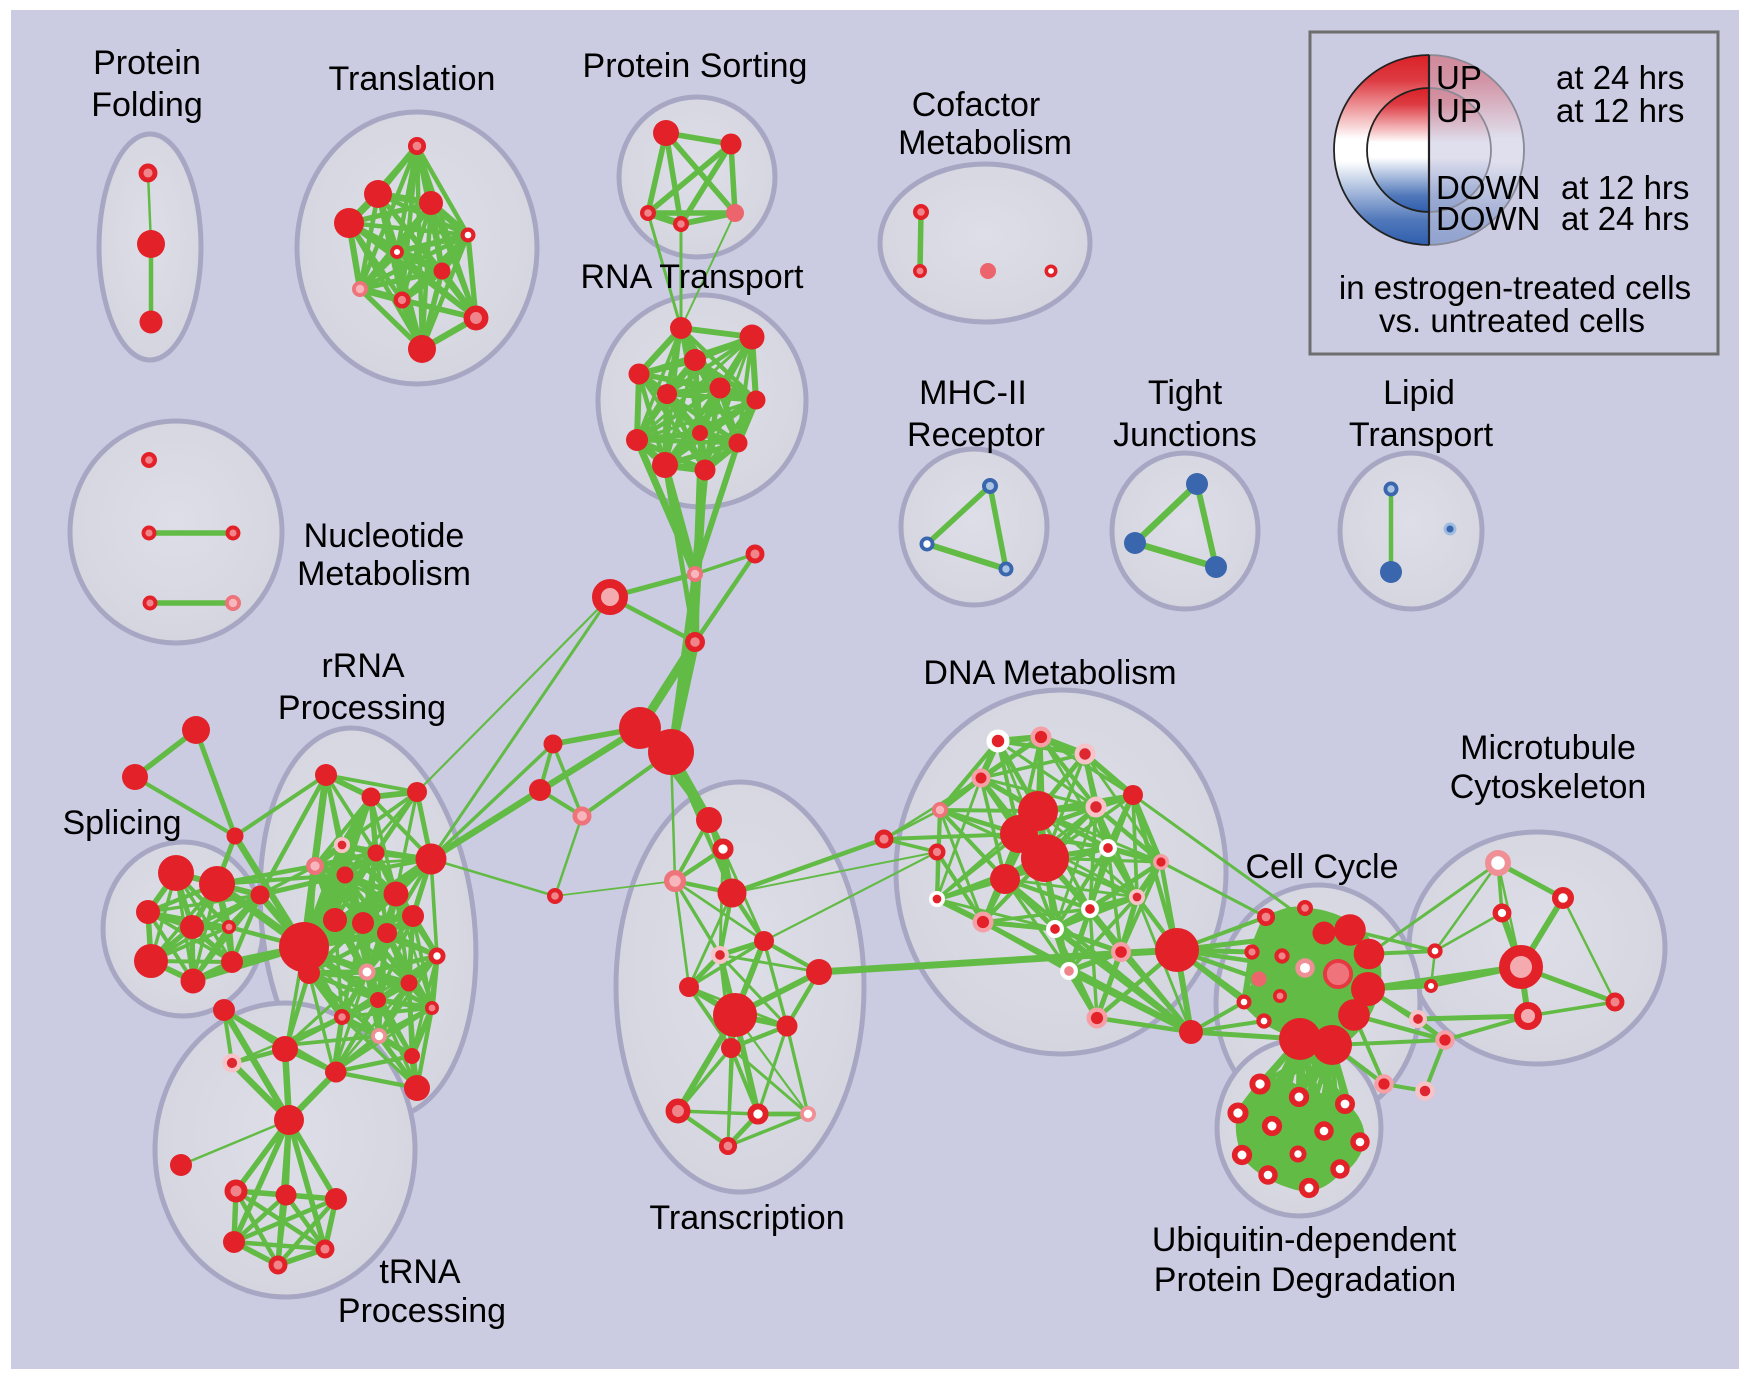 The image size is (1750, 1376). Describe the element at coordinates (976, 105) in the screenshot. I see `svg-text: Cofactor` at that location.